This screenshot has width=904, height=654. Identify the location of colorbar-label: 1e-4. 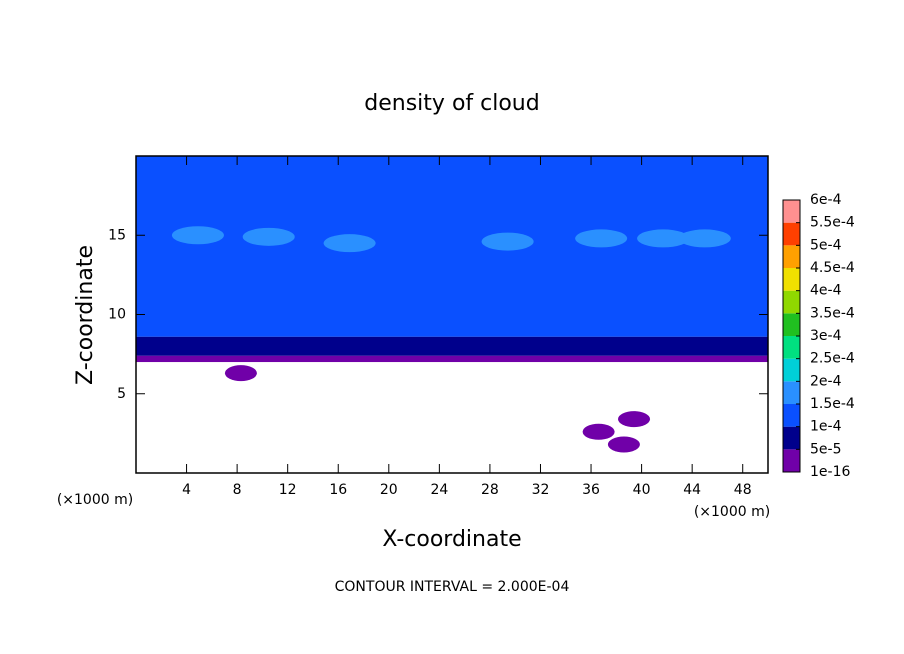
(826, 427).